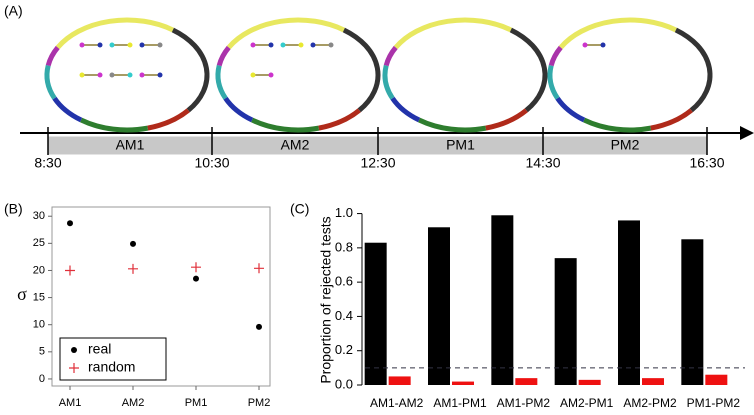  I want to click on y-tick-label: 0.6, so click(344, 281).